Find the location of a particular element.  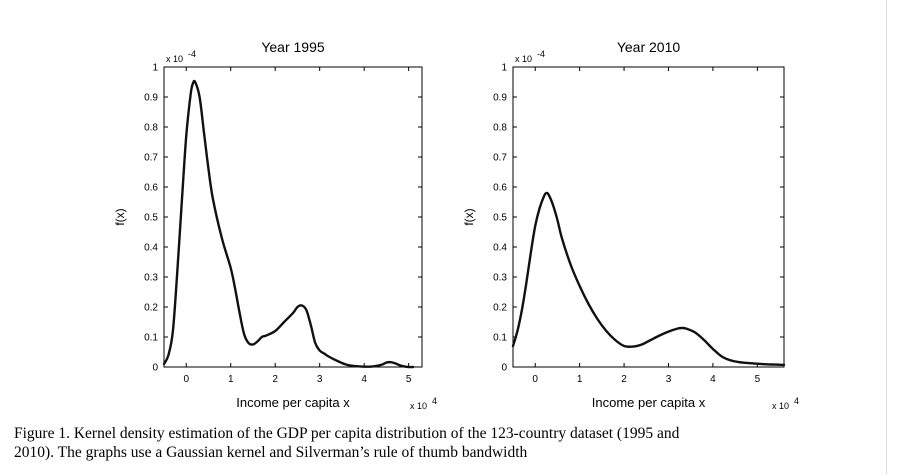

density-curve-density is located at coordinates (648, 279).